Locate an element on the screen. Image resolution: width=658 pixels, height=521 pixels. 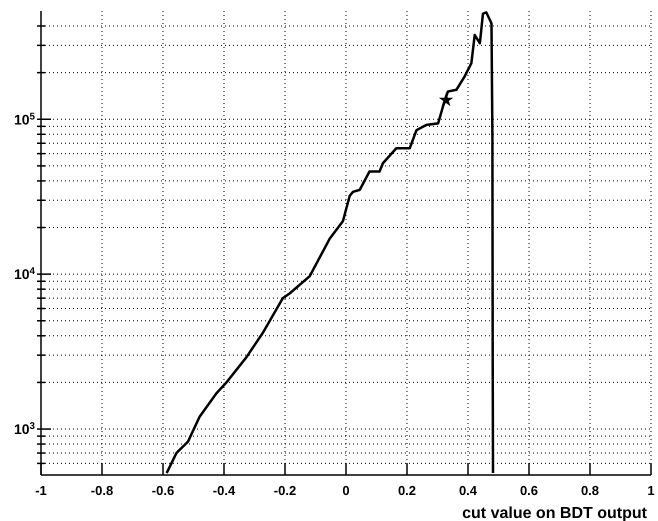
y-tick-label: 10$^{5}$ is located at coordinates (25, 119).